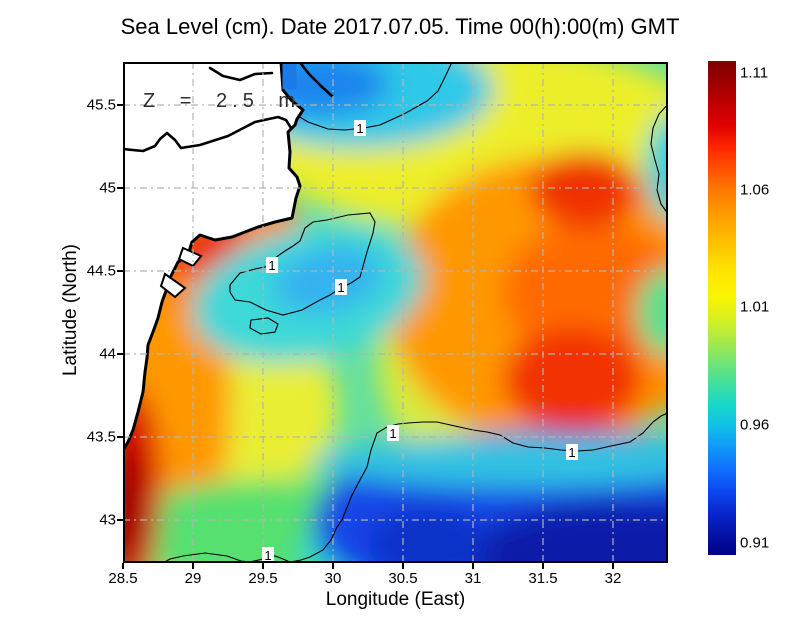 Image resolution: width=800 pixels, height=618 pixels. I want to click on colorbar-tick-label: 0.91, so click(755, 543).